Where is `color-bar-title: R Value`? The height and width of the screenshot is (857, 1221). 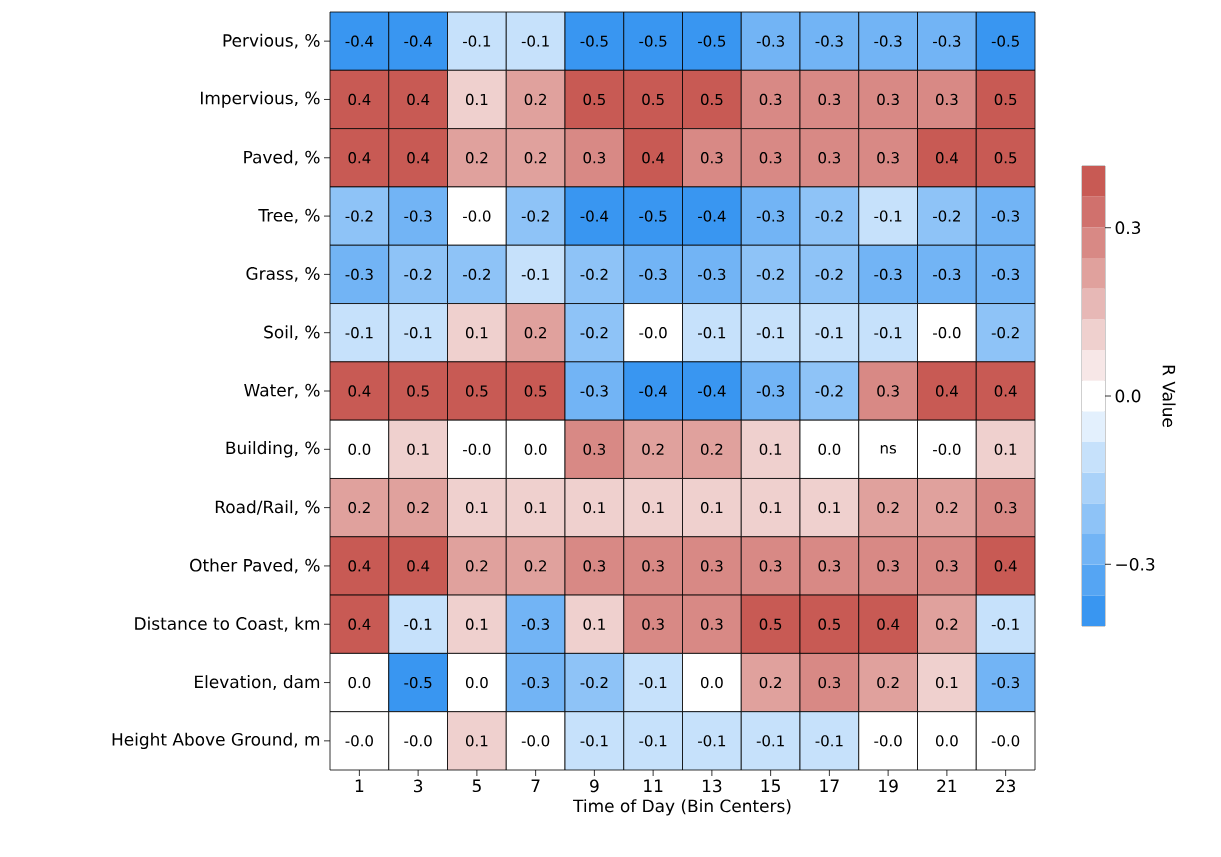 color-bar-title: R Value is located at coordinates (1169, 396).